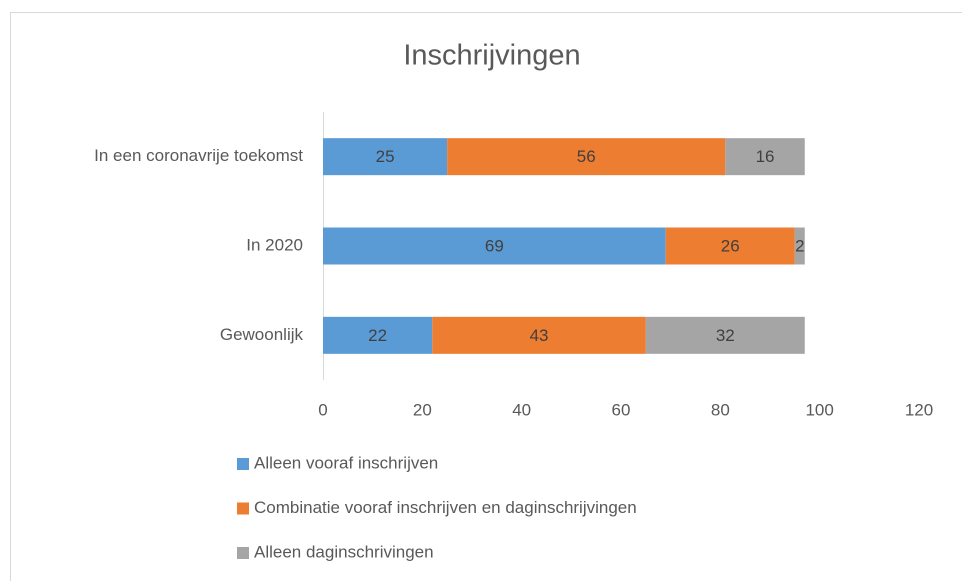 Image resolution: width=962 pixels, height=581 pixels. Describe the element at coordinates (521, 409) in the screenshot. I see `x-tick-label: 40` at that location.